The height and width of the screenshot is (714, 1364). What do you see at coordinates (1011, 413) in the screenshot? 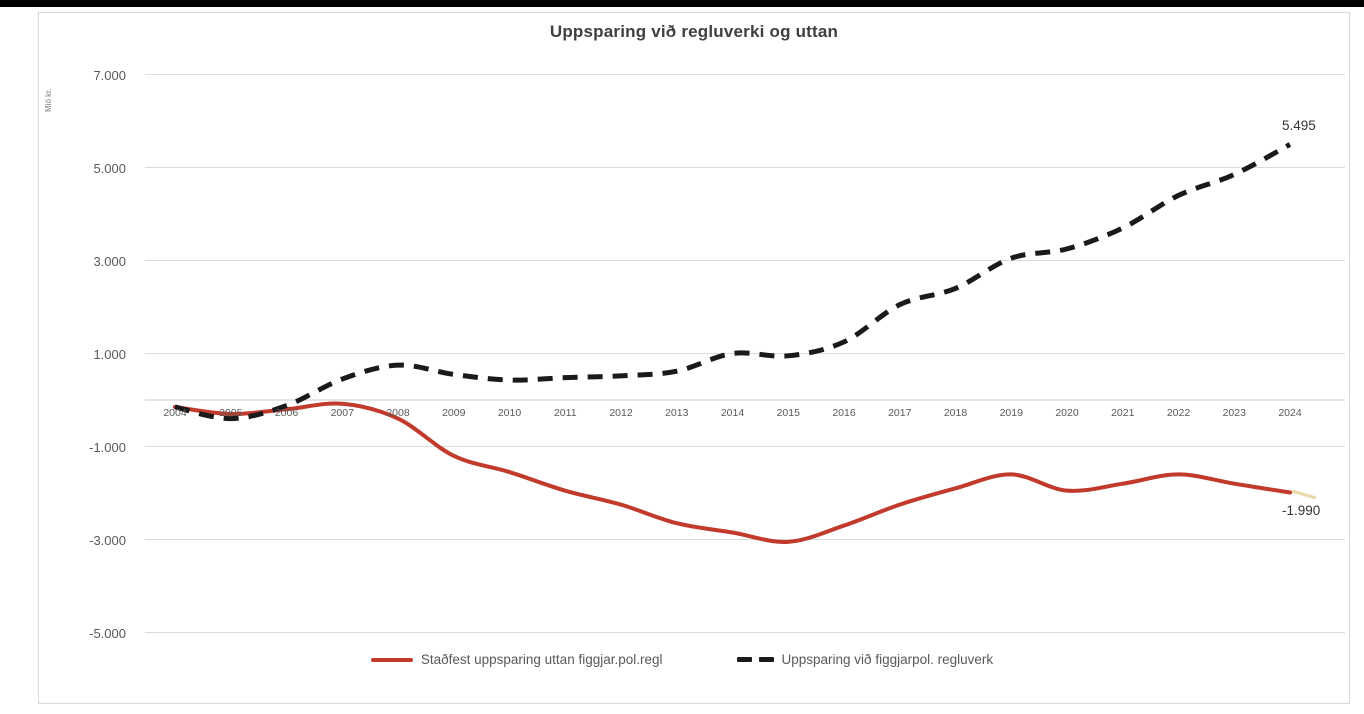
I see `x-tick-label: 2019` at bounding box center [1011, 413].